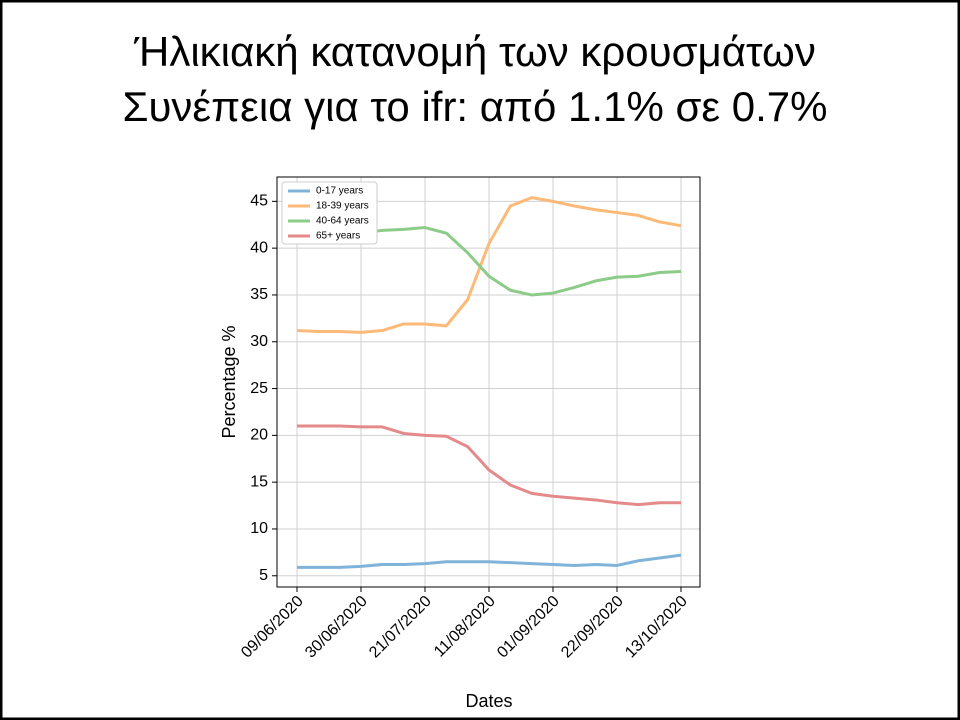  What do you see at coordinates (342, 206) in the screenshot?
I see `legend-label: 18-39 years` at bounding box center [342, 206].